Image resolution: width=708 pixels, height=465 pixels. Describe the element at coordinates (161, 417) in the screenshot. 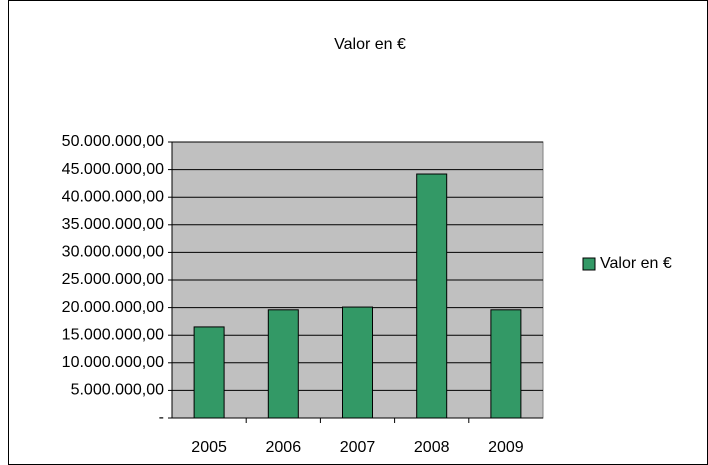

I see `y-tick-label: -` at that location.